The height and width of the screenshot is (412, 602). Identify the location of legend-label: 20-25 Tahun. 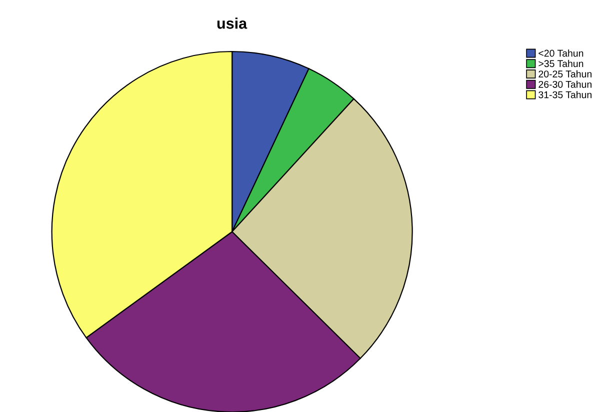
(565, 74).